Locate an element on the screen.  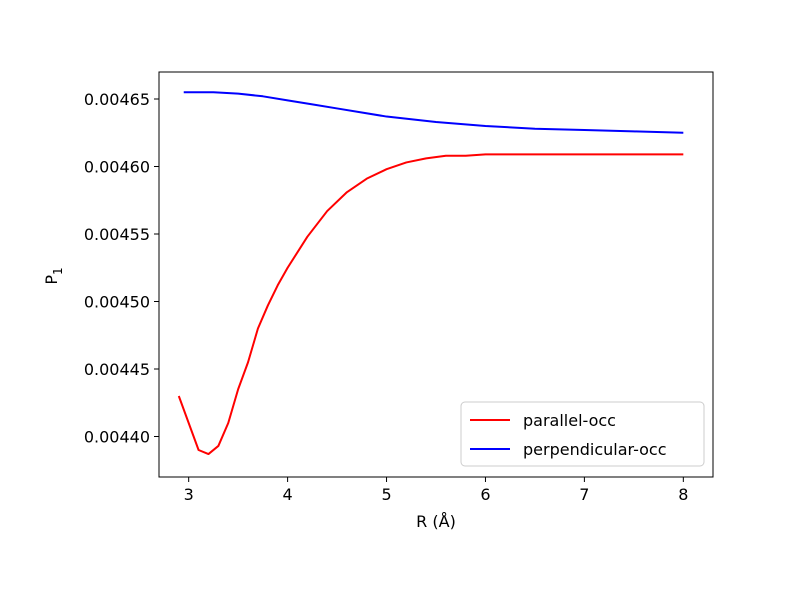
y-tick-label: 0.00460 is located at coordinates (117, 167).